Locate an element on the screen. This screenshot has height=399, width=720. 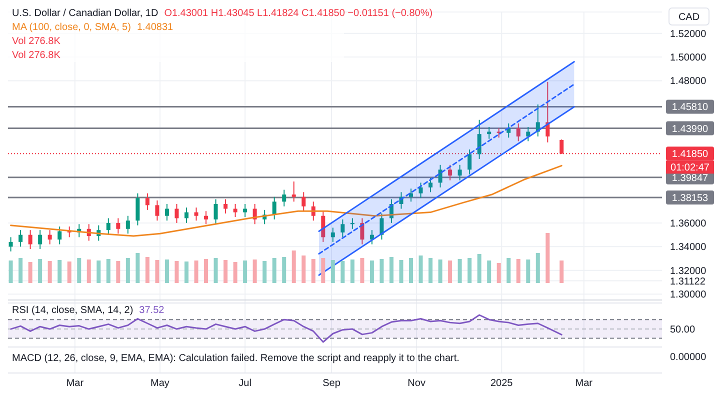
x-tick-label: Jul is located at coordinates (245, 383).